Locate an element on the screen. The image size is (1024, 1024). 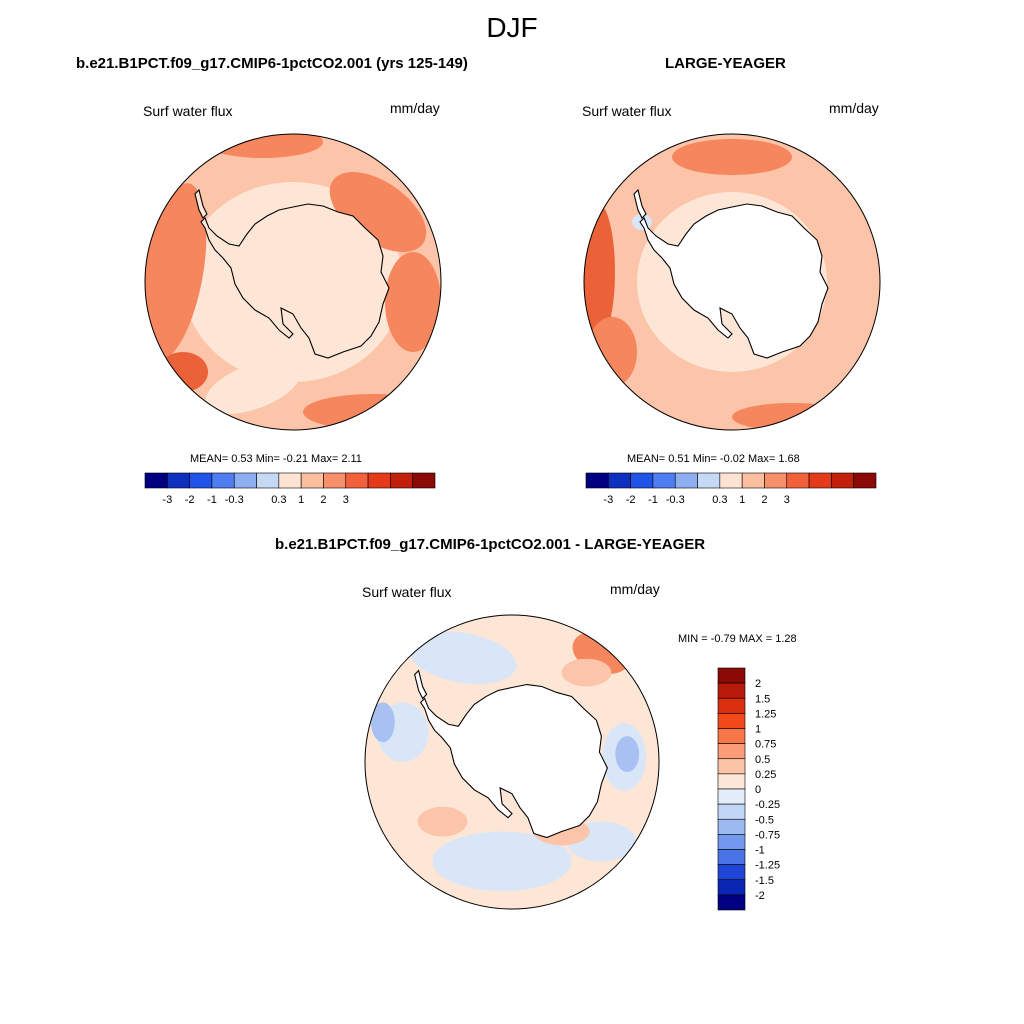
colorbar-tick-label: -0.5 is located at coordinates (764, 820).